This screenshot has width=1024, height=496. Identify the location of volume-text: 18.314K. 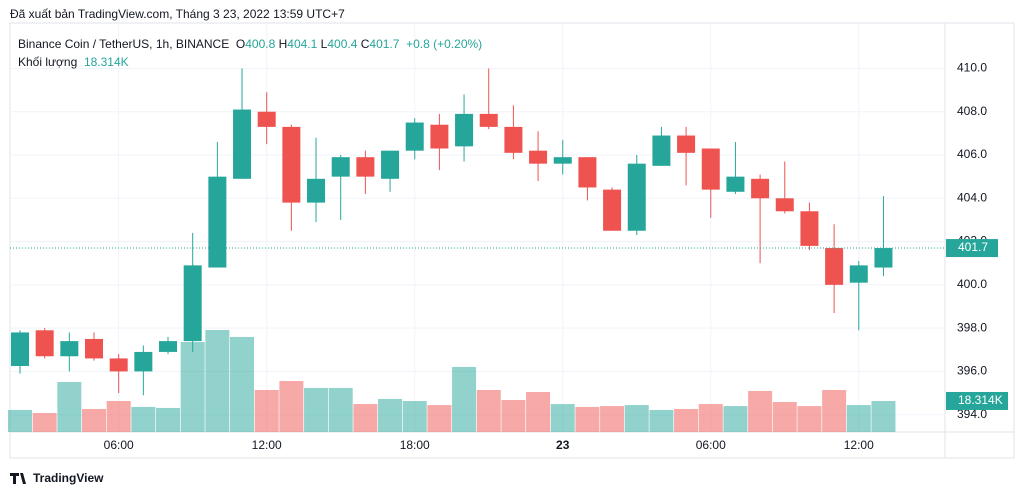
(106, 62).